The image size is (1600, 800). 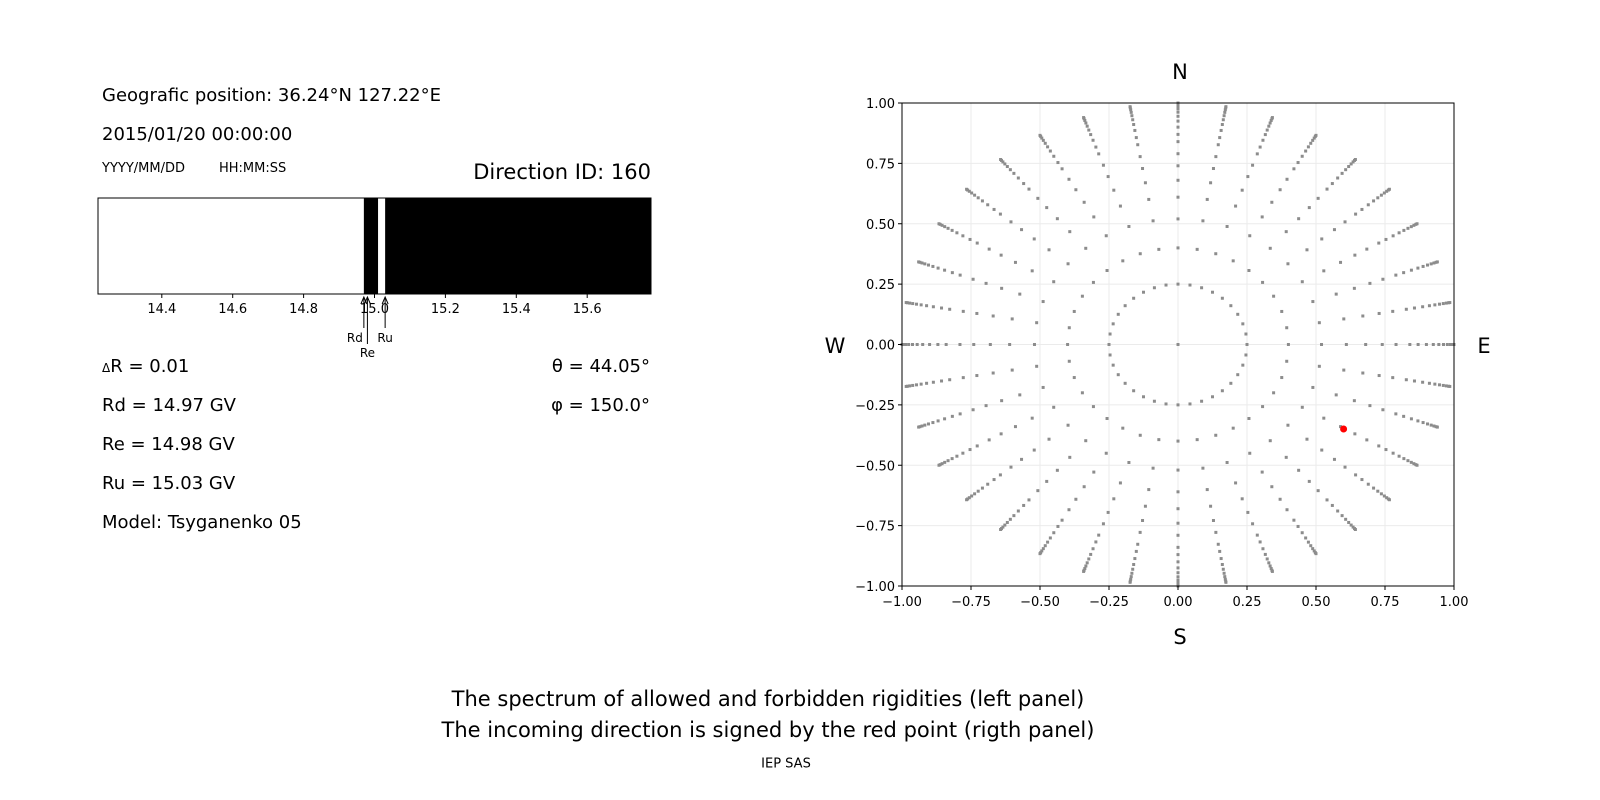 I want to click on geo-position: Geografic position: 36.24°N 127.22°E, so click(x=272, y=95).